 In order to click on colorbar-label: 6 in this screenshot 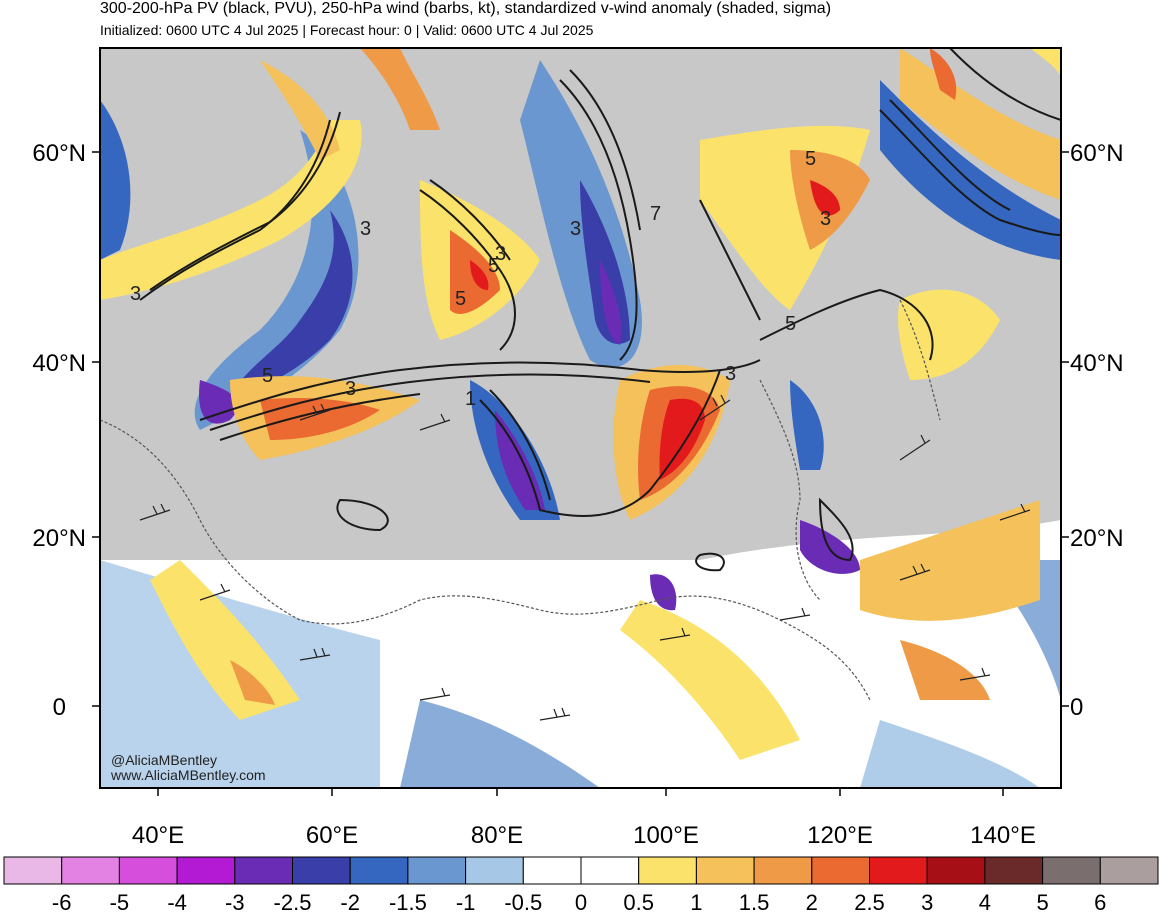, I will do `click(1100, 901)`.